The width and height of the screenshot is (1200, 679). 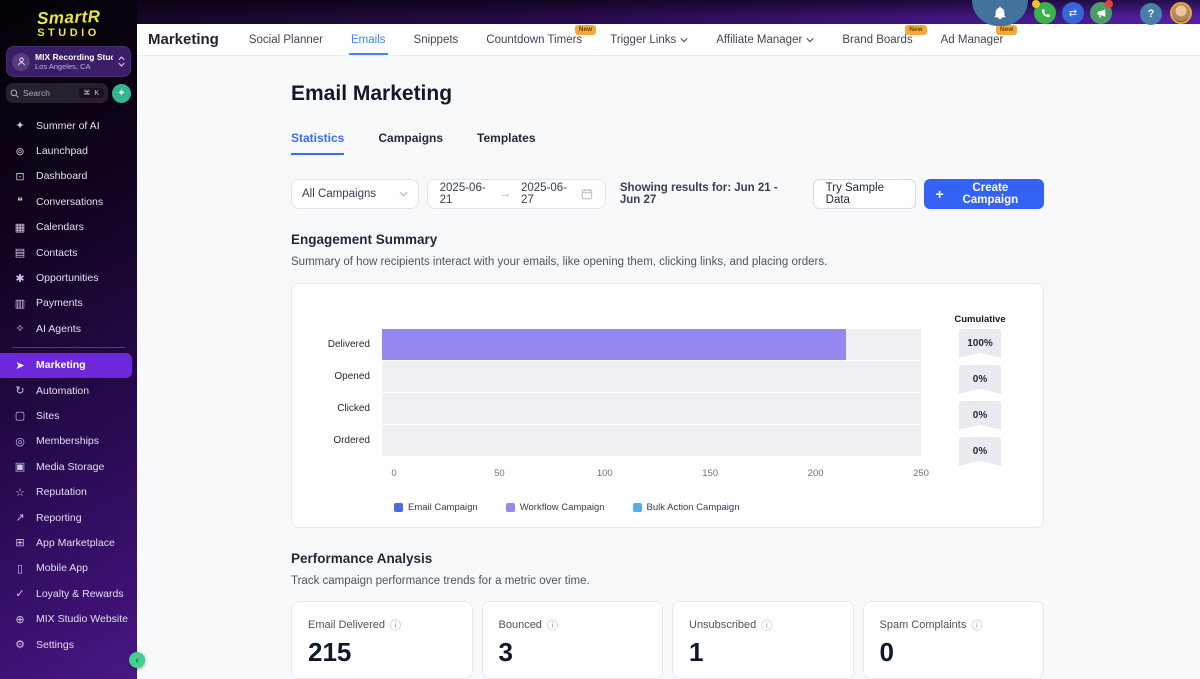 What do you see at coordinates (1006, 30) in the screenshot?
I see `new-badge: New` at bounding box center [1006, 30].